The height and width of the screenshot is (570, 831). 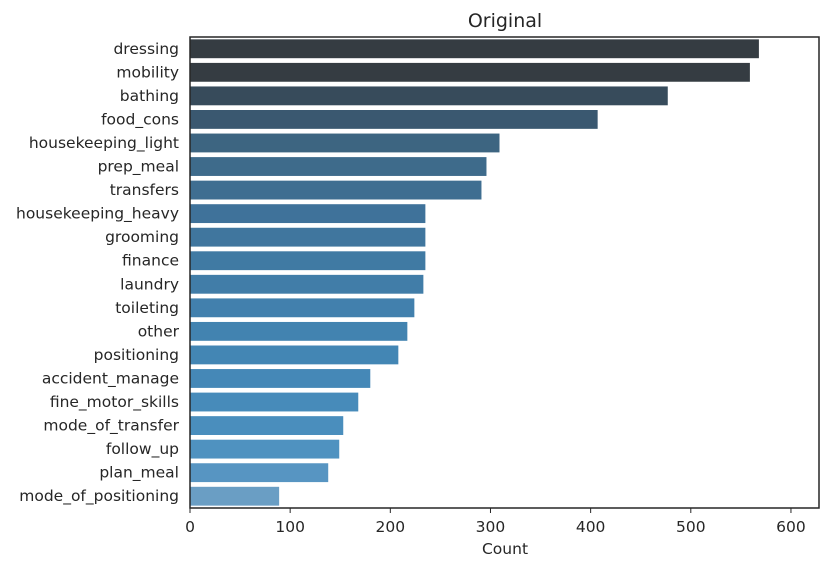 I want to click on category-label: prep_meal, so click(x=138, y=167).